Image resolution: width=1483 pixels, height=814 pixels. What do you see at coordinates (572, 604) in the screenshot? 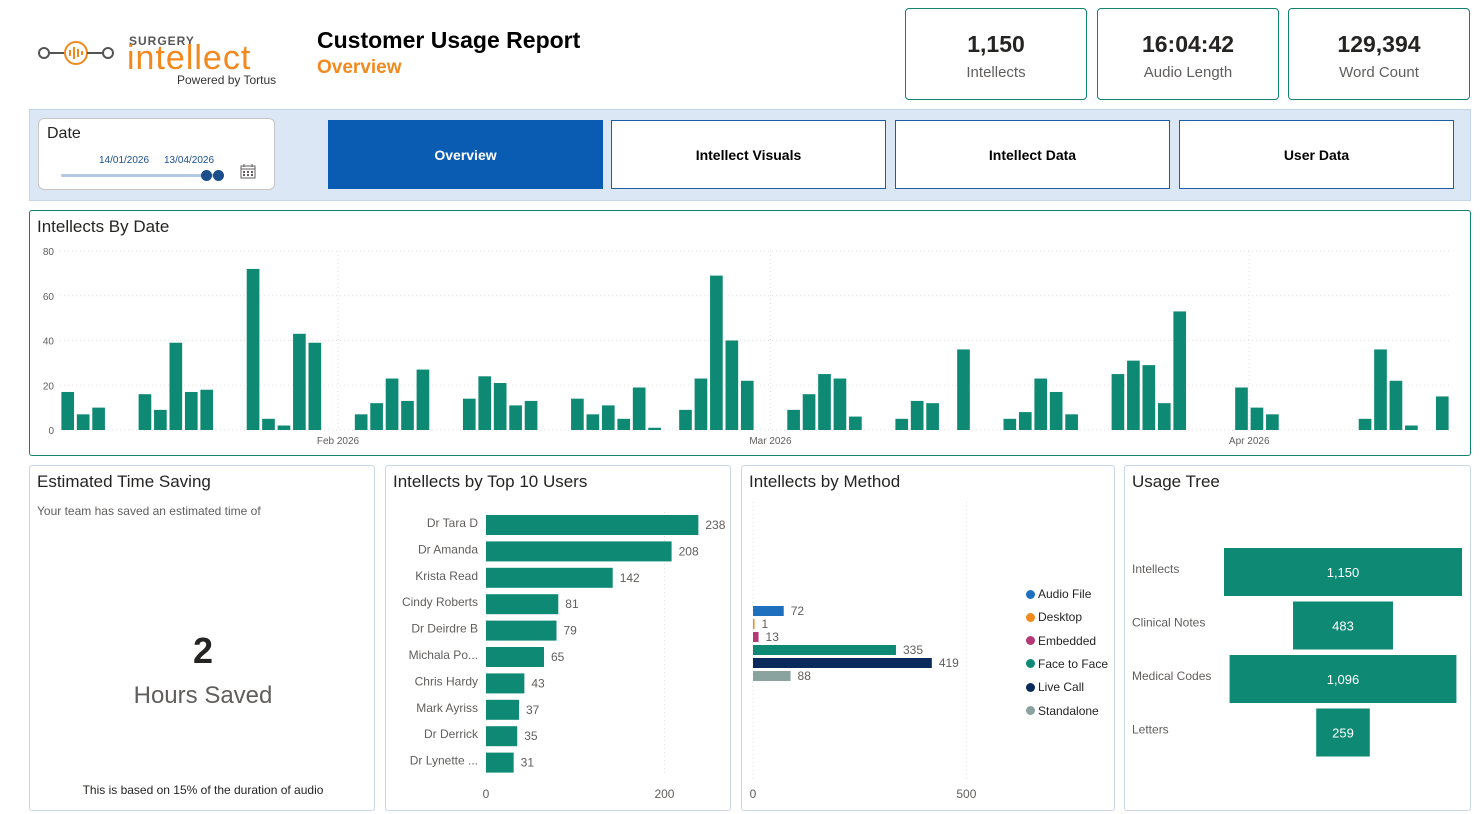
I see `user-value-label: 81` at bounding box center [572, 604].